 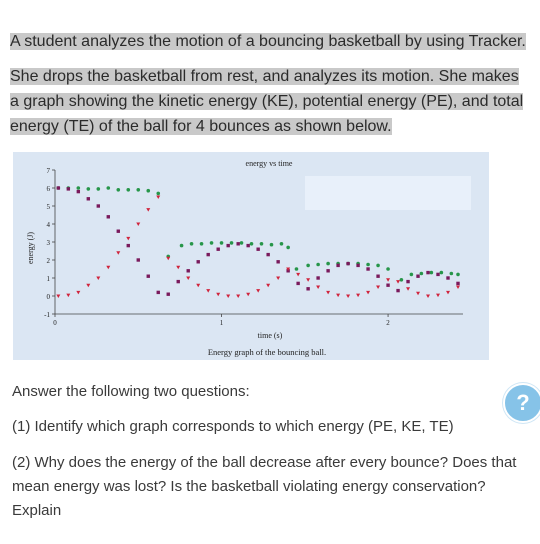 What do you see at coordinates (49, 261) in the screenshot?
I see `y-tick-label: 2` at bounding box center [49, 261].